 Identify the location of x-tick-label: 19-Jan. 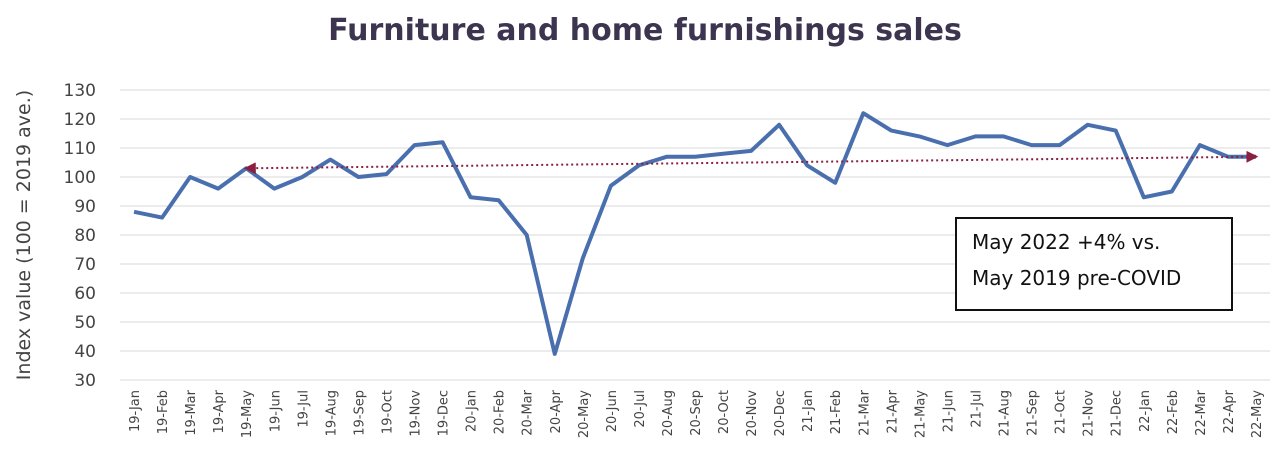
(135, 411).